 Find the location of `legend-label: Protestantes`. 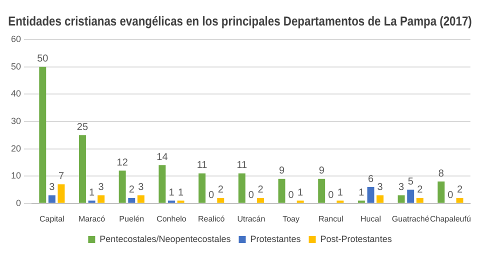

legend-label: Protestantes is located at coordinates (276, 239).